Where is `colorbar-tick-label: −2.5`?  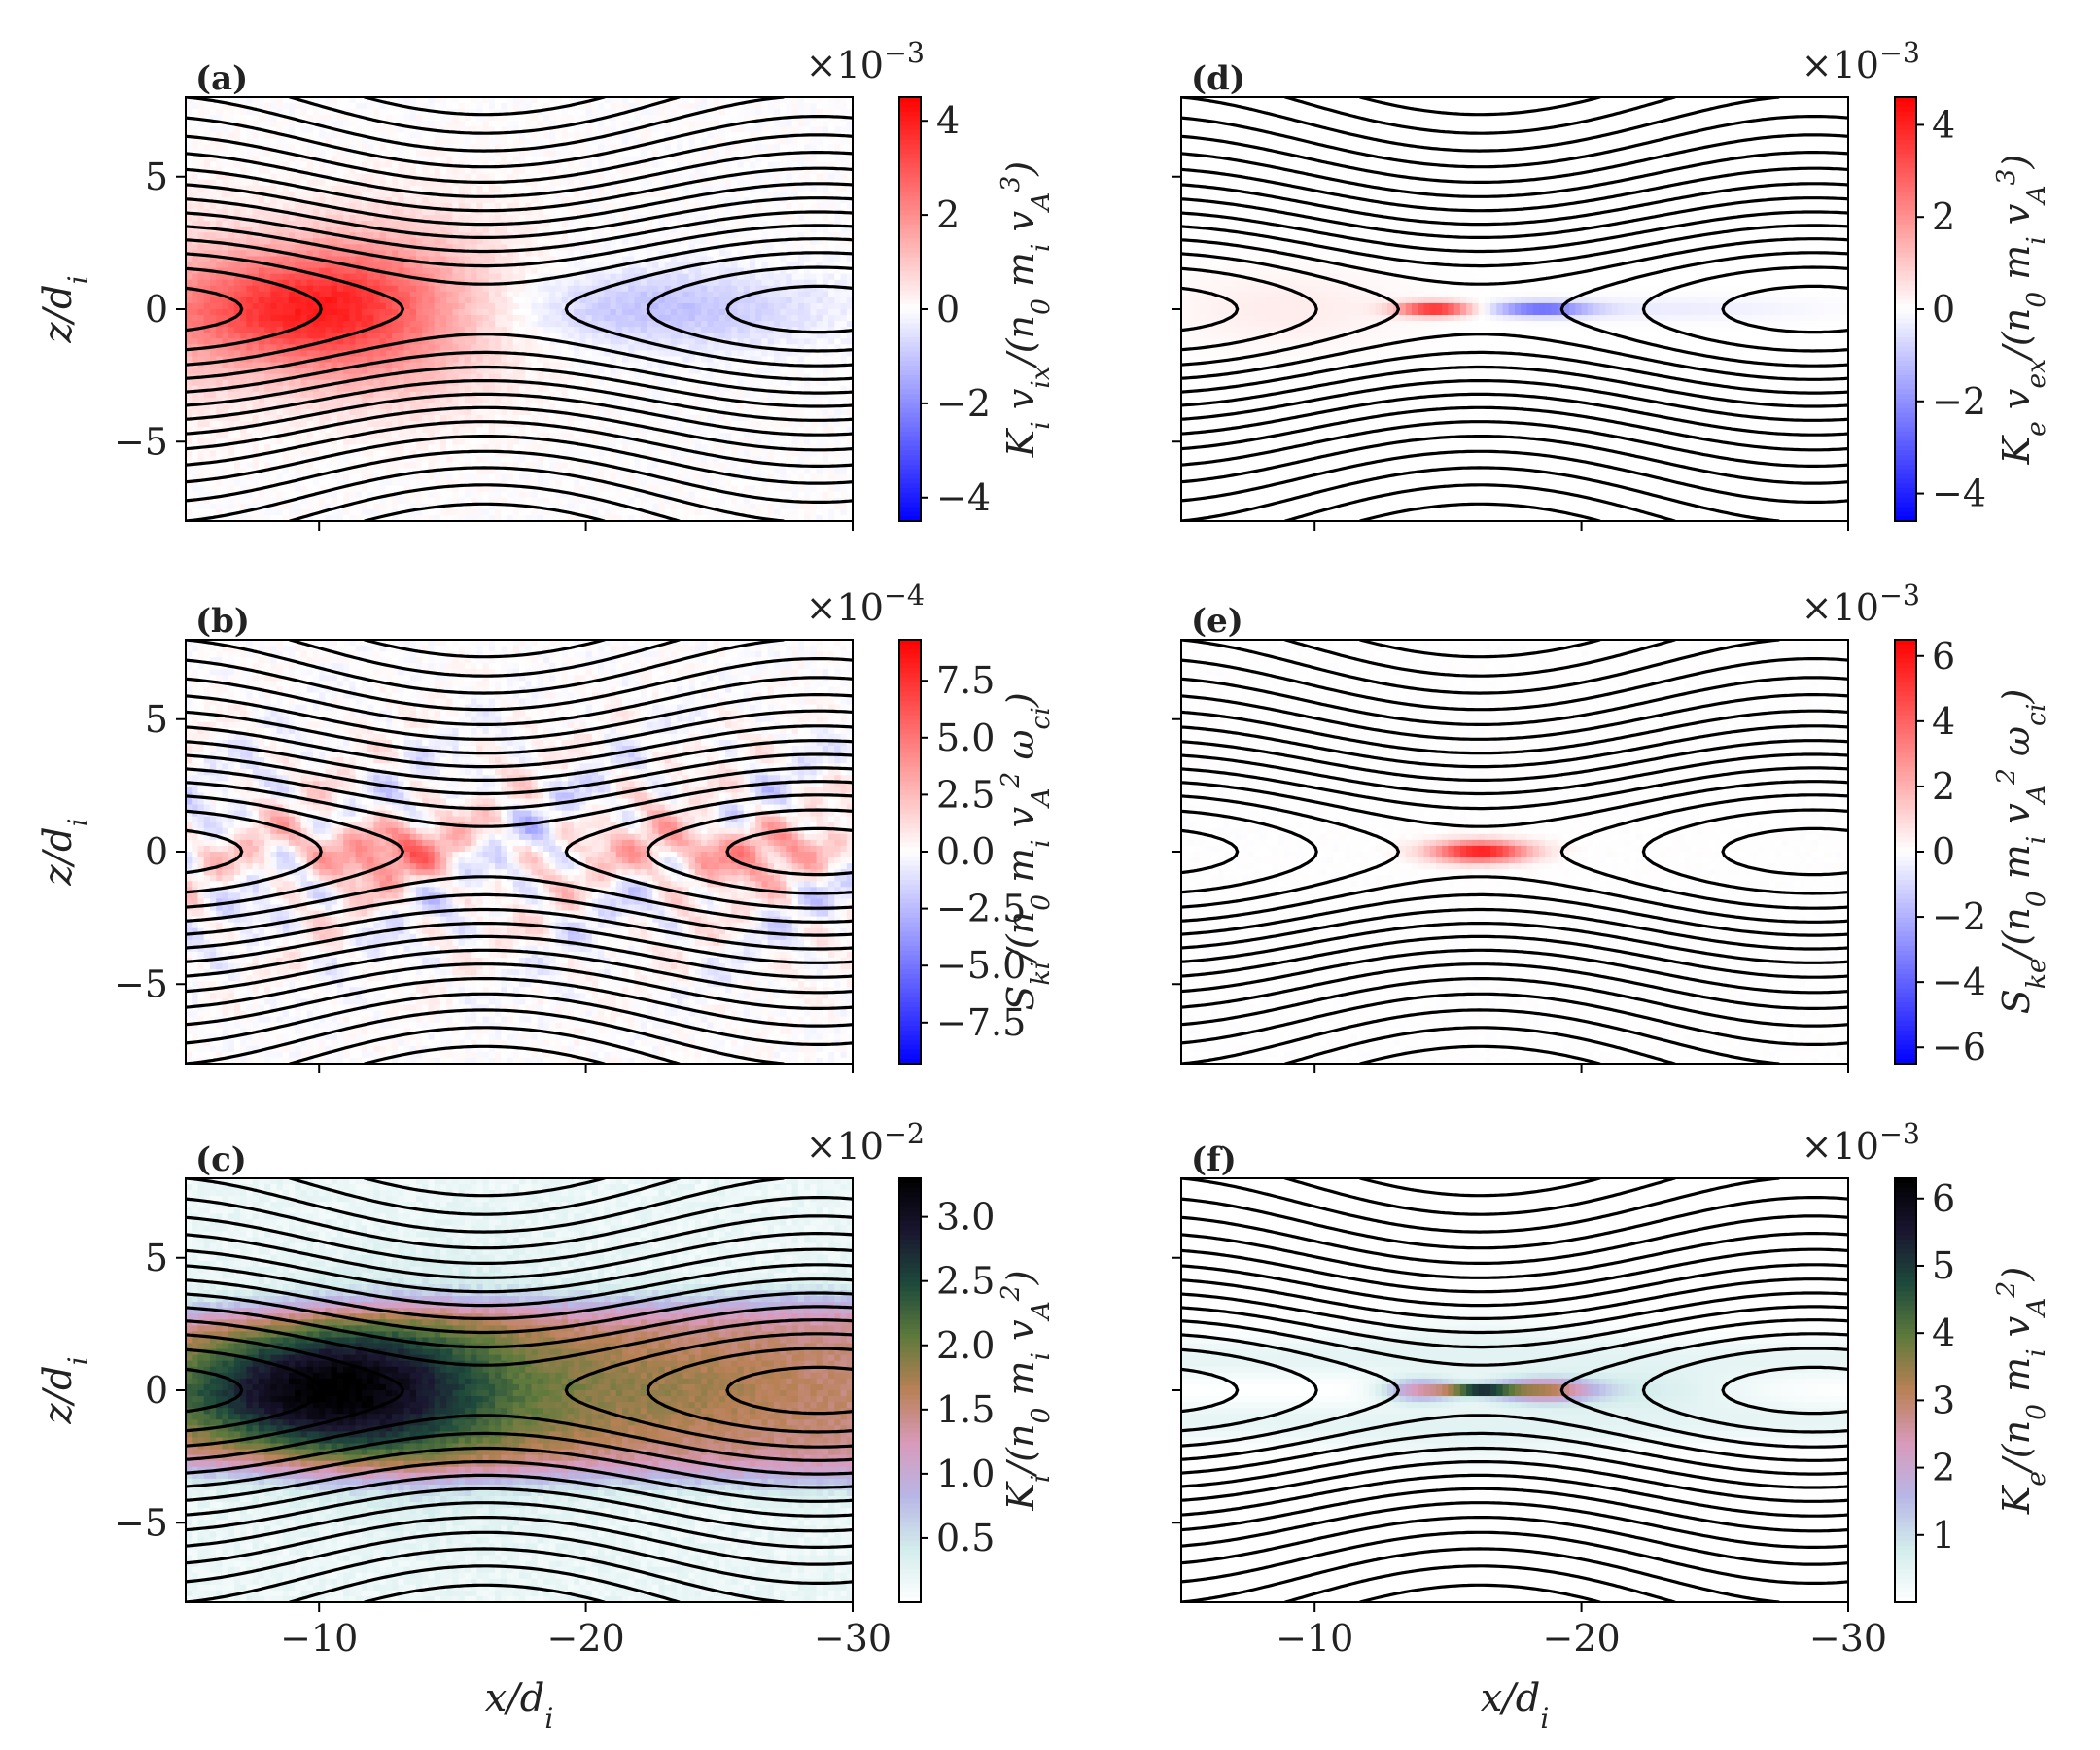
colorbar-tick-label: −2.5 is located at coordinates (981, 909).